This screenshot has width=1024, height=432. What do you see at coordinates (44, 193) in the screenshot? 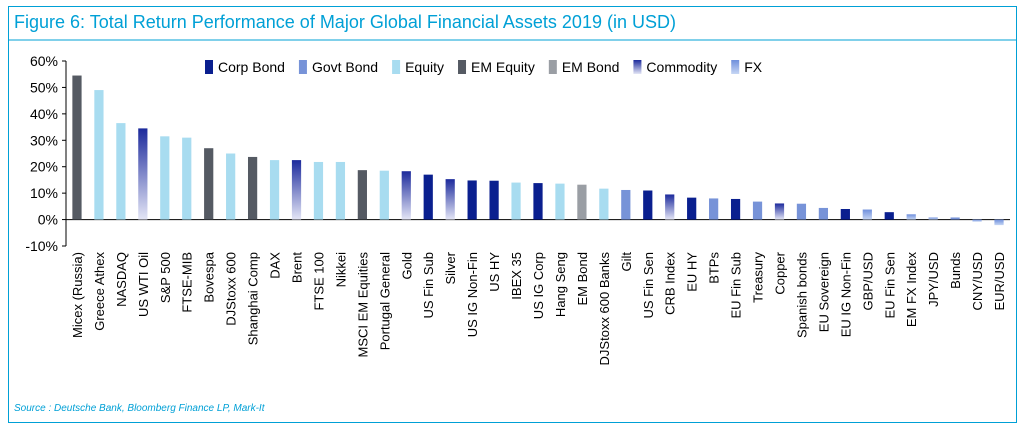
I see `y-tick-label: 10%` at bounding box center [44, 193].